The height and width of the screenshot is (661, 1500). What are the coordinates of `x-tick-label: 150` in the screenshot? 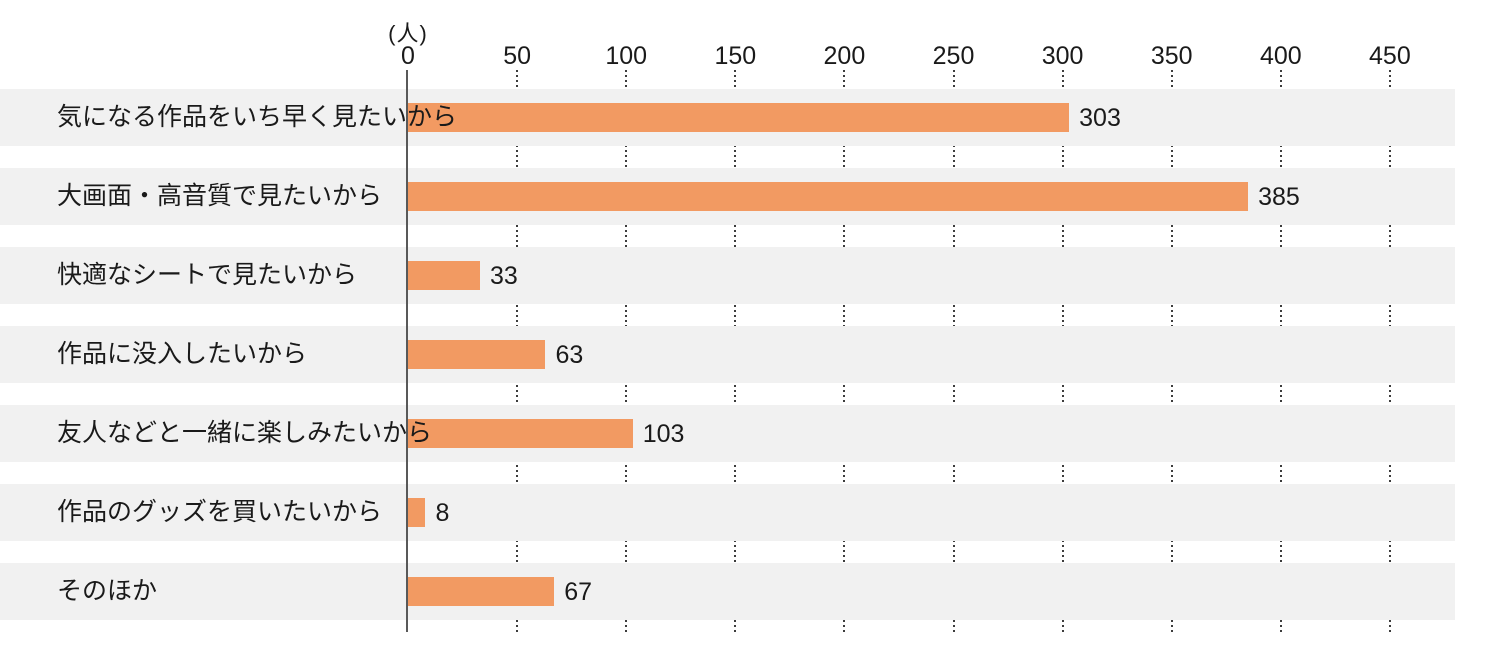 It's located at (735, 56).